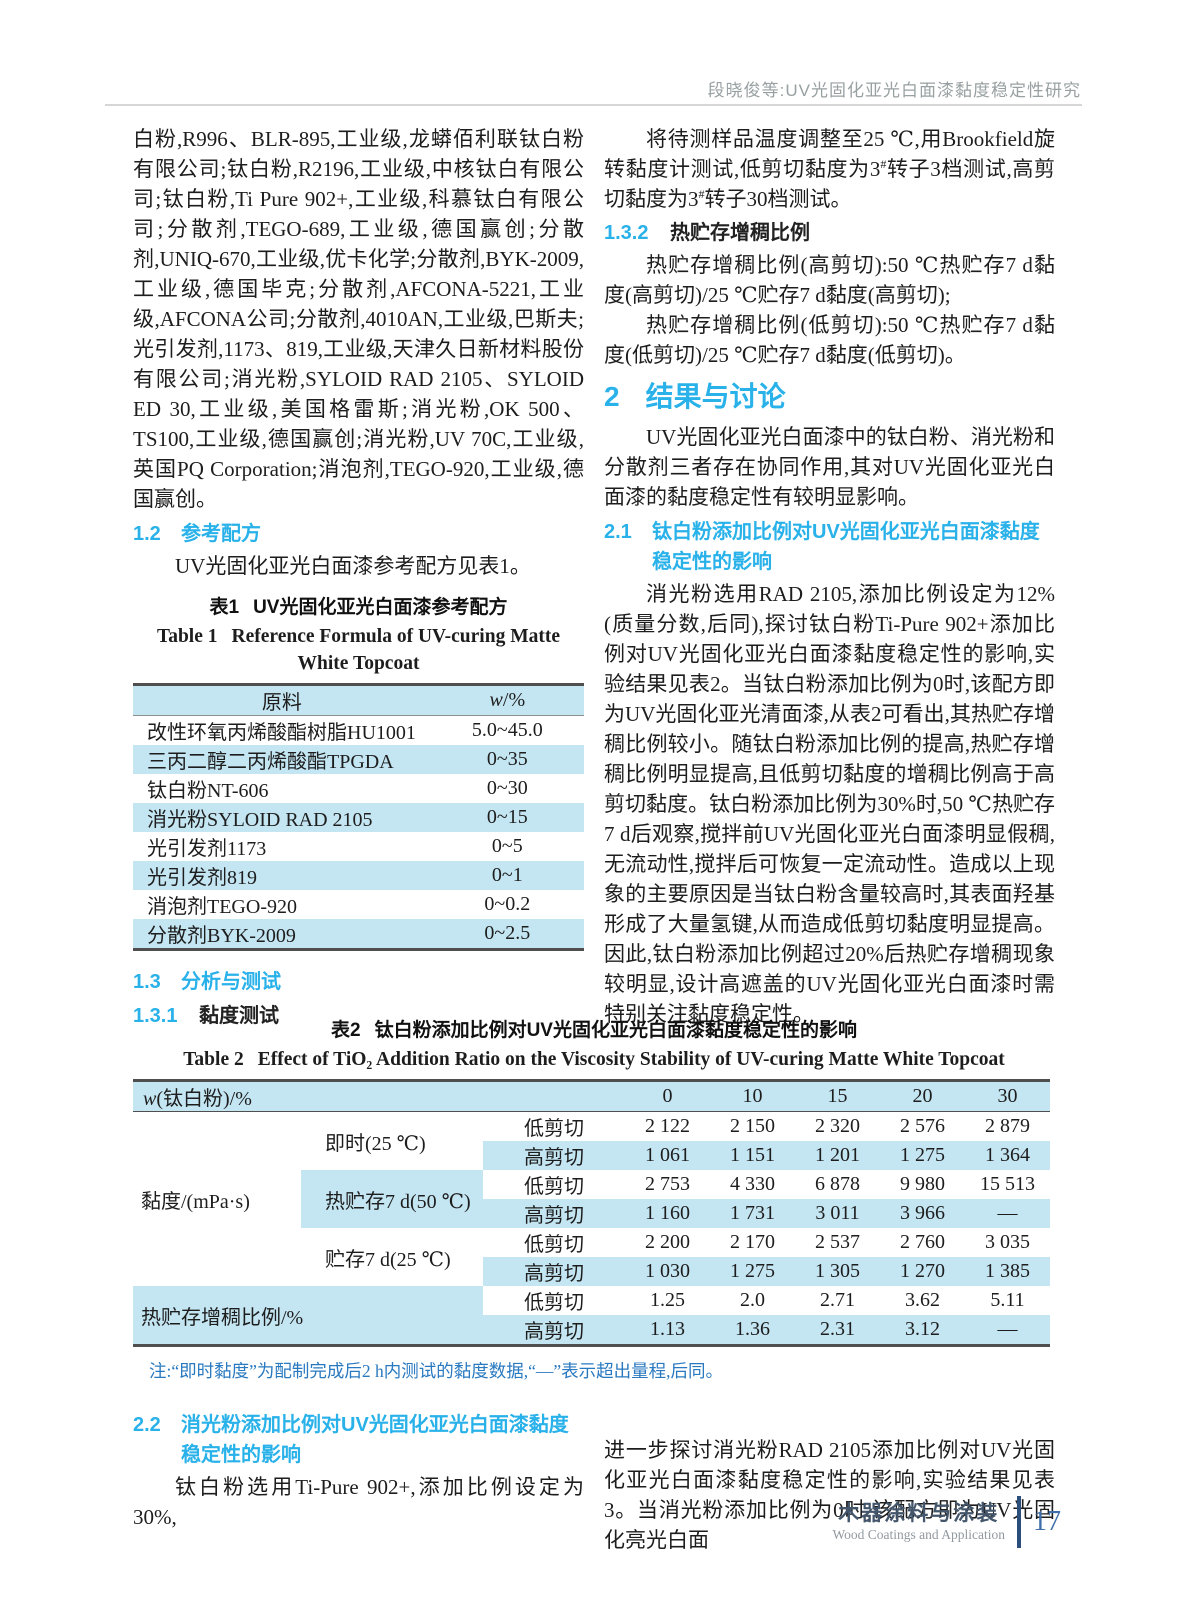  Describe the element at coordinates (667, 1213) in the screenshot. I see `value-cell: 1 160` at that location.